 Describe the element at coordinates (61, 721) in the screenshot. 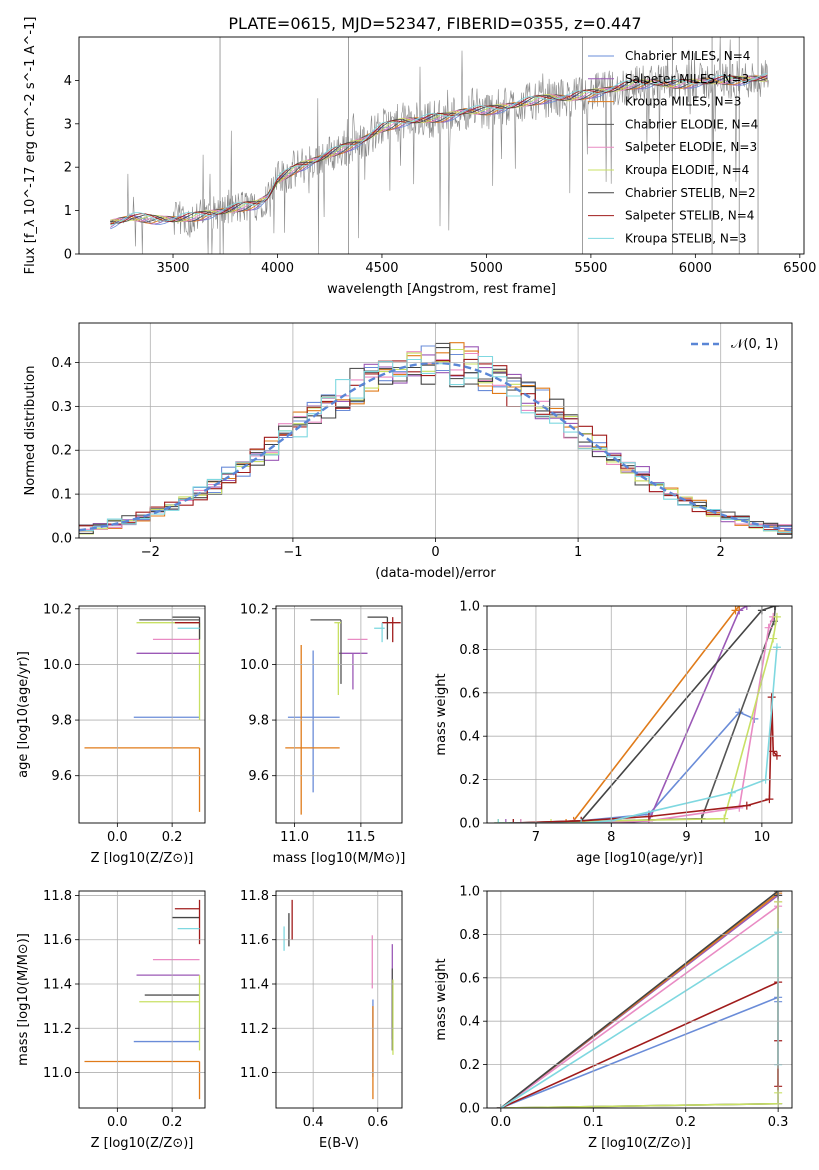

I see `y-tick-label: 9.8` at that location.